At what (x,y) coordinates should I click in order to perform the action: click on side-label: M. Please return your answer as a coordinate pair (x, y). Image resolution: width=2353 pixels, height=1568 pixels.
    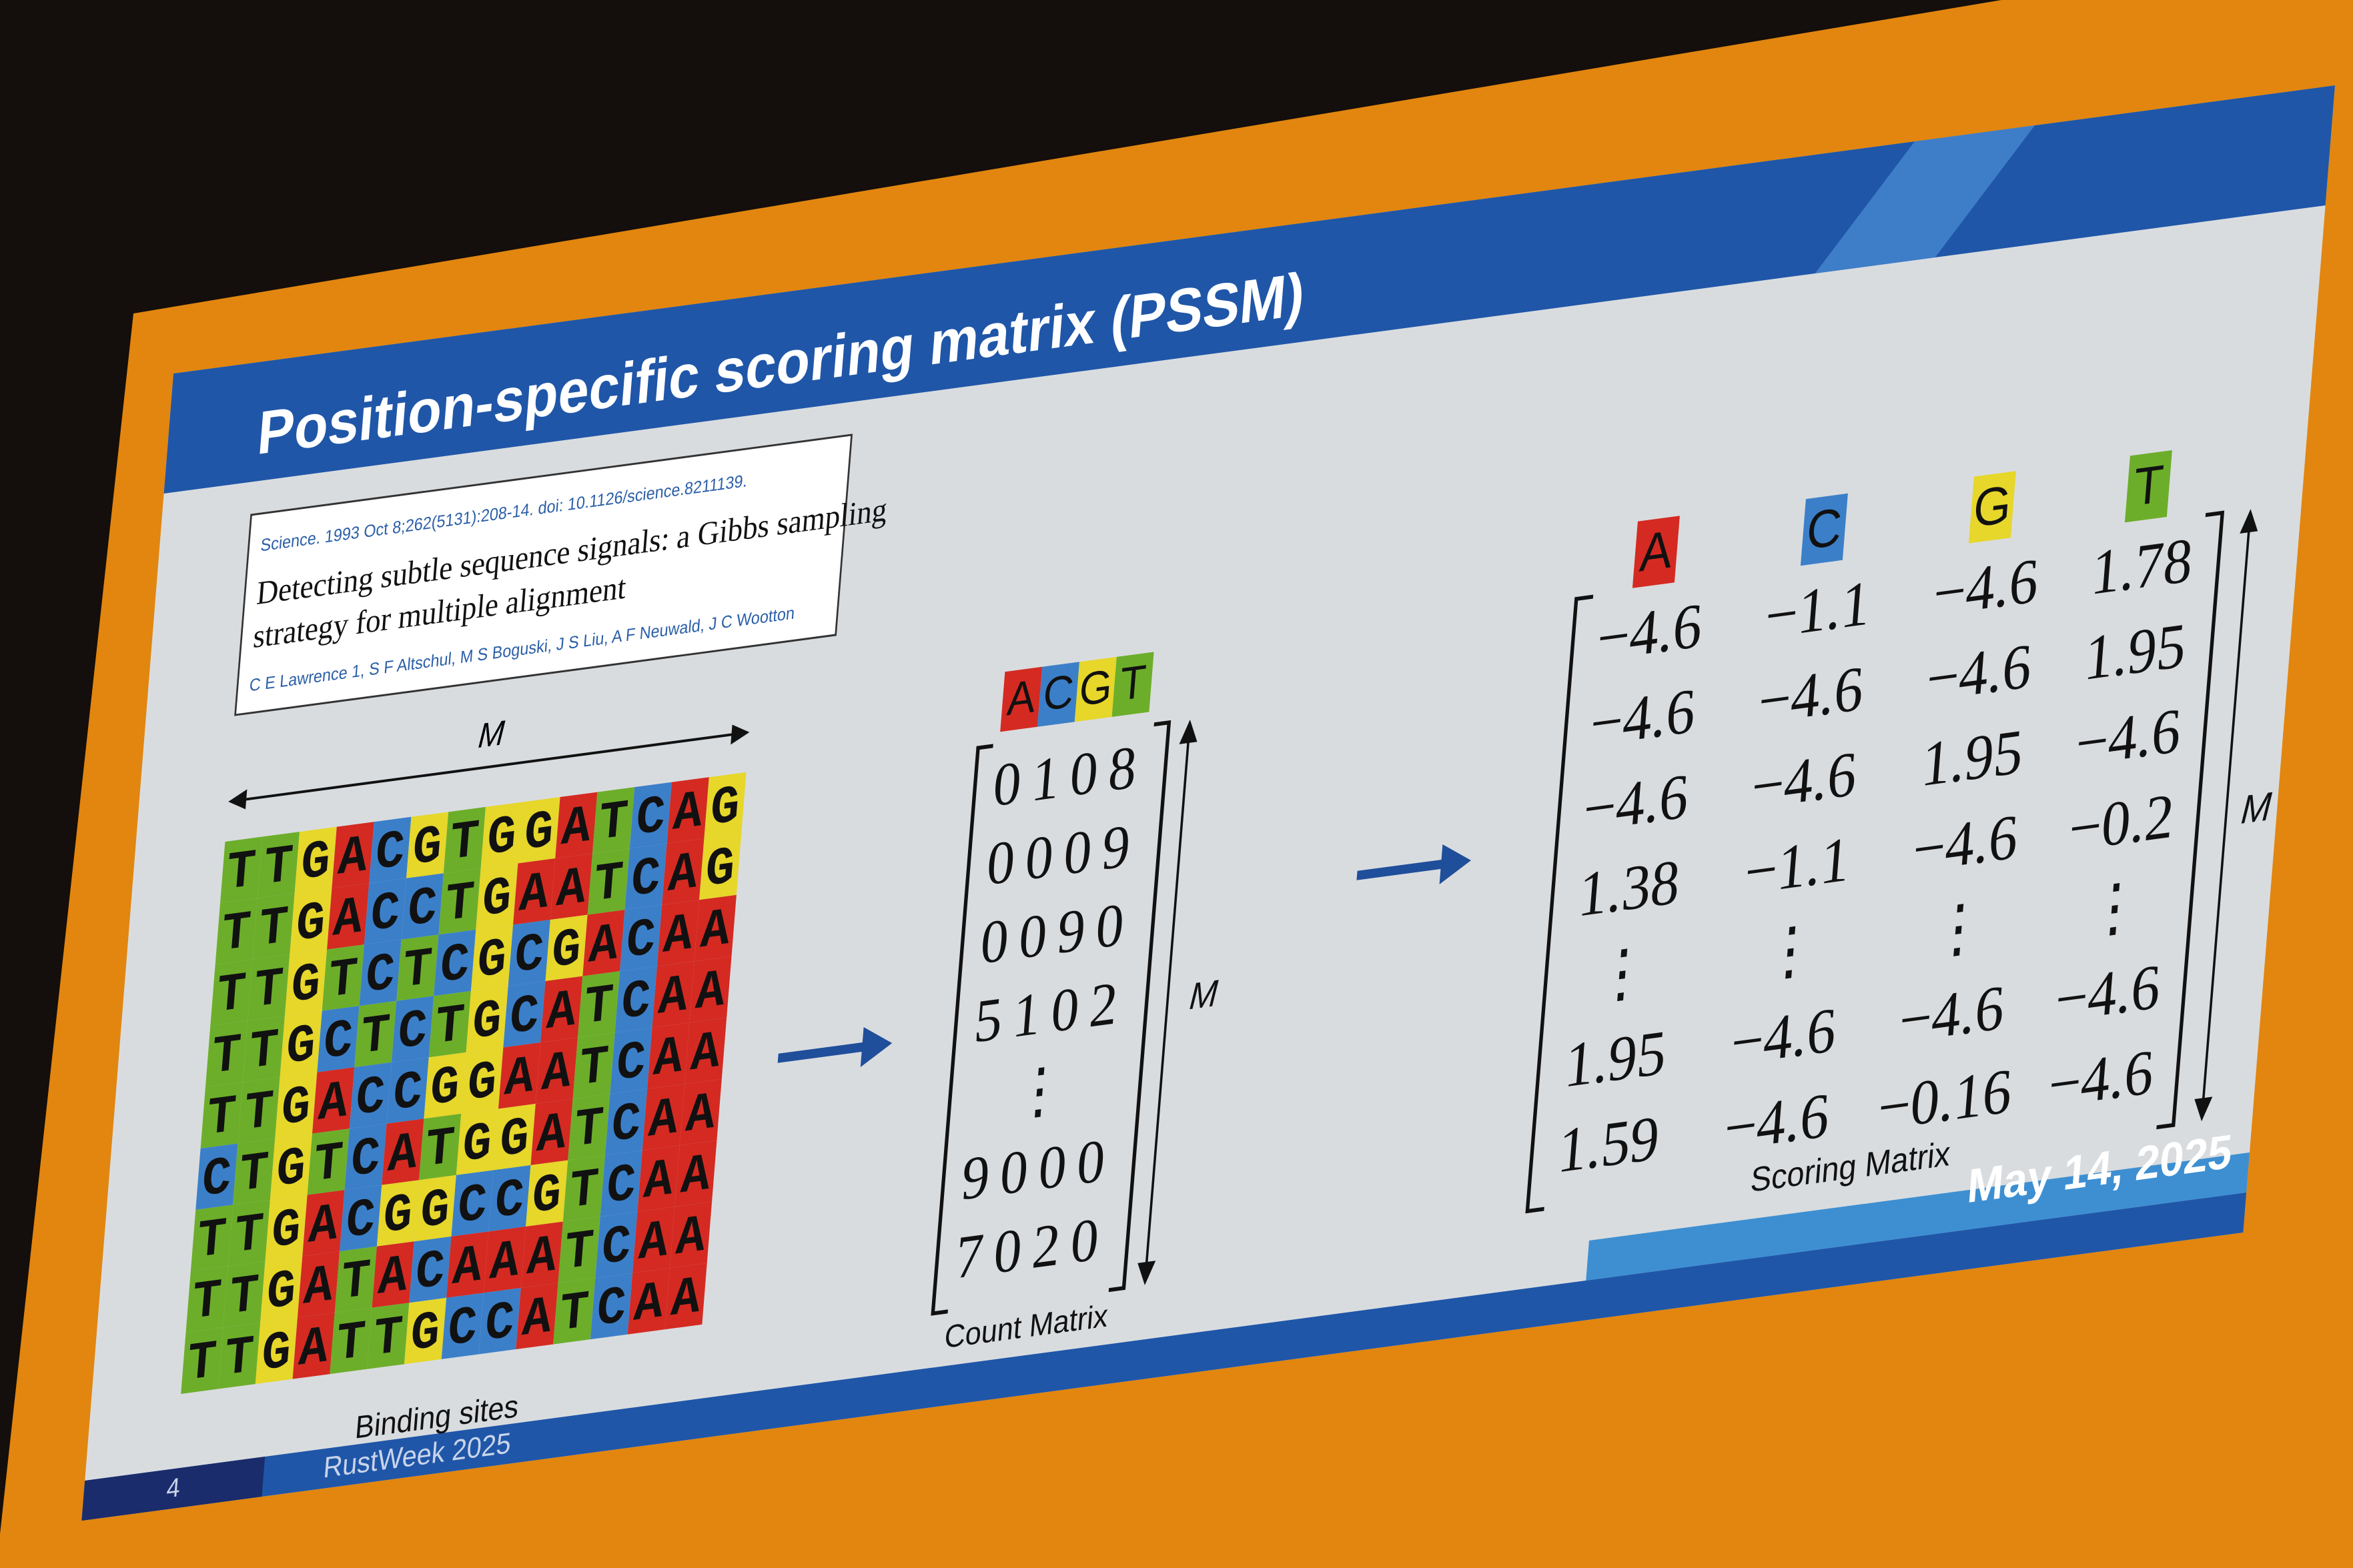
    Looking at the image, I should click on (1204, 995).